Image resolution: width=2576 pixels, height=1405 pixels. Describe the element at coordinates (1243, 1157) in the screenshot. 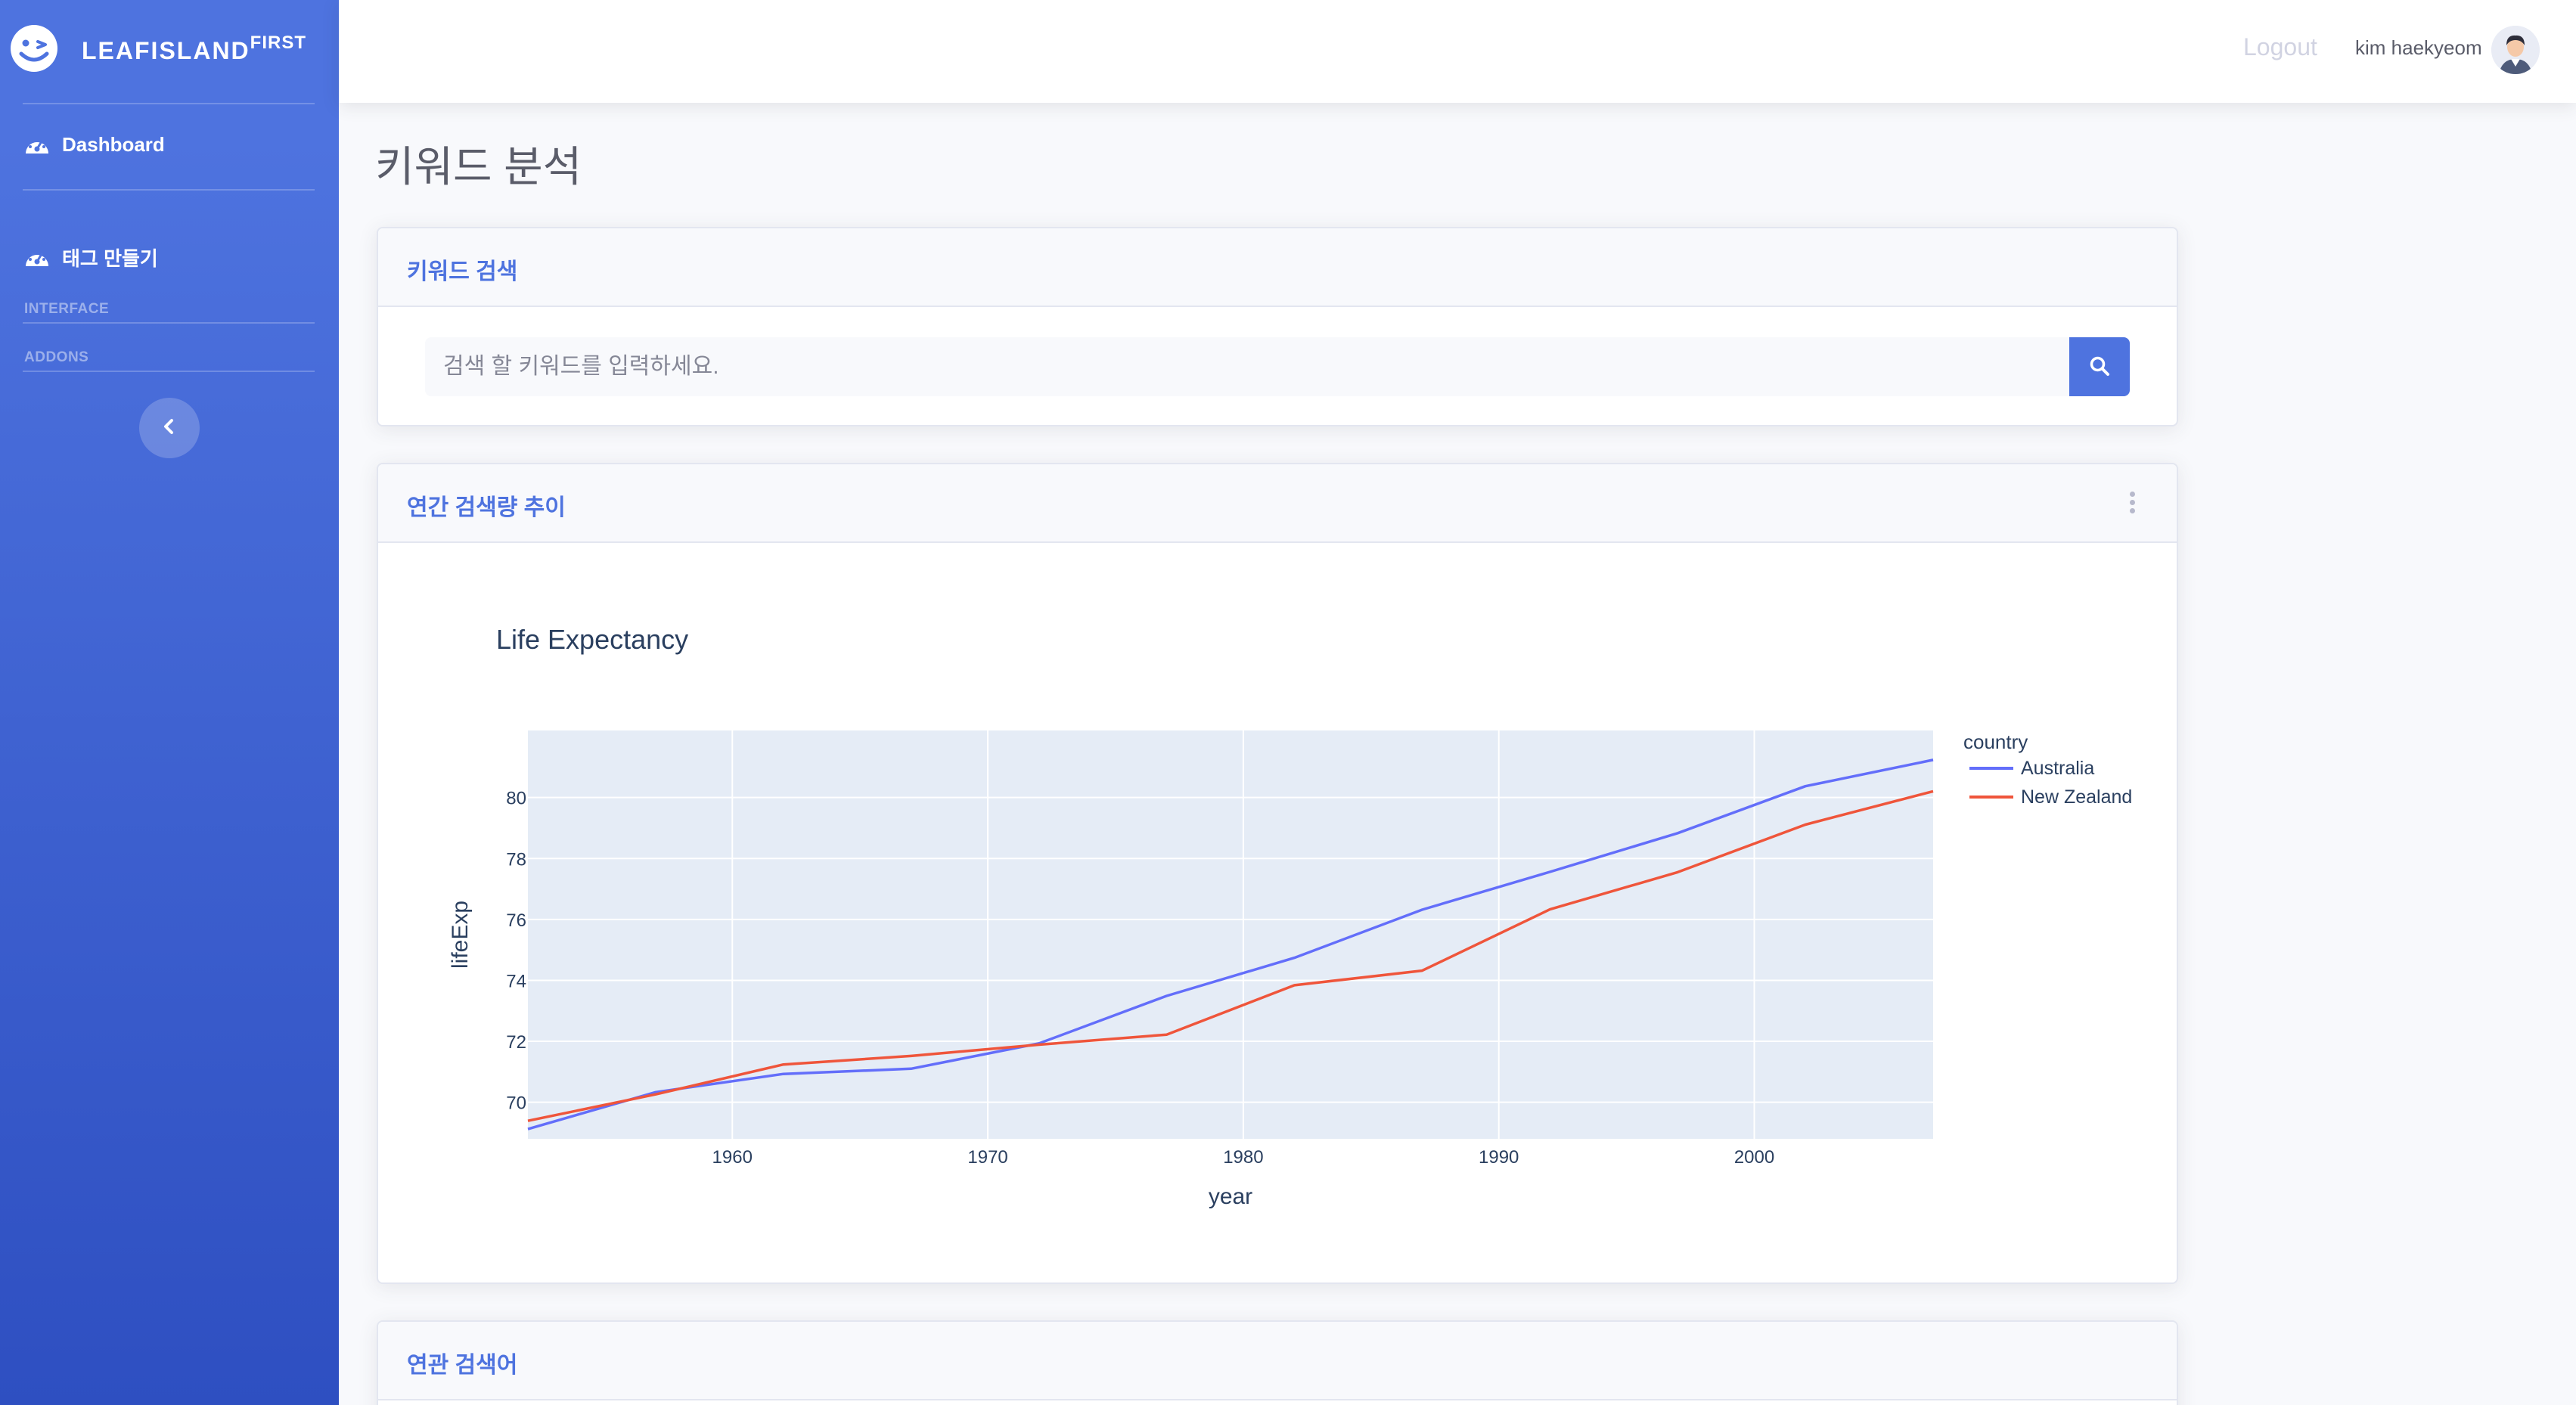

I see `x-tick-label: 1980` at that location.